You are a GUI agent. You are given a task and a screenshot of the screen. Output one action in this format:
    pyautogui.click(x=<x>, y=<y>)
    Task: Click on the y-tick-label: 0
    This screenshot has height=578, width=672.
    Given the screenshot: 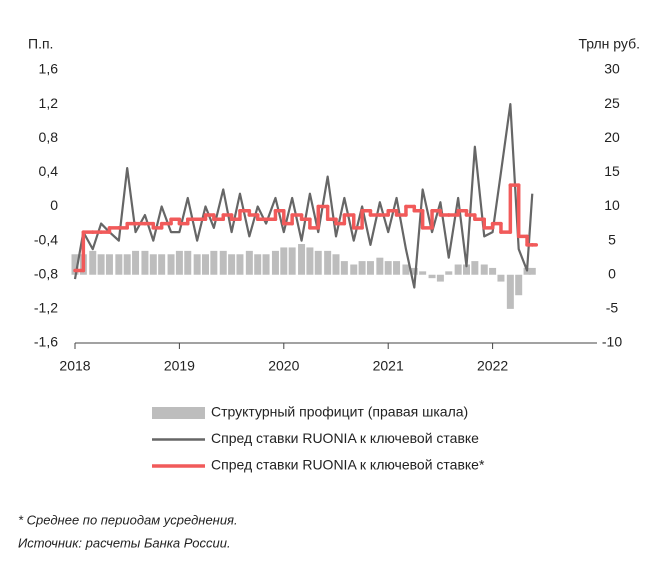 What is the action you would take?
    pyautogui.click(x=54, y=205)
    